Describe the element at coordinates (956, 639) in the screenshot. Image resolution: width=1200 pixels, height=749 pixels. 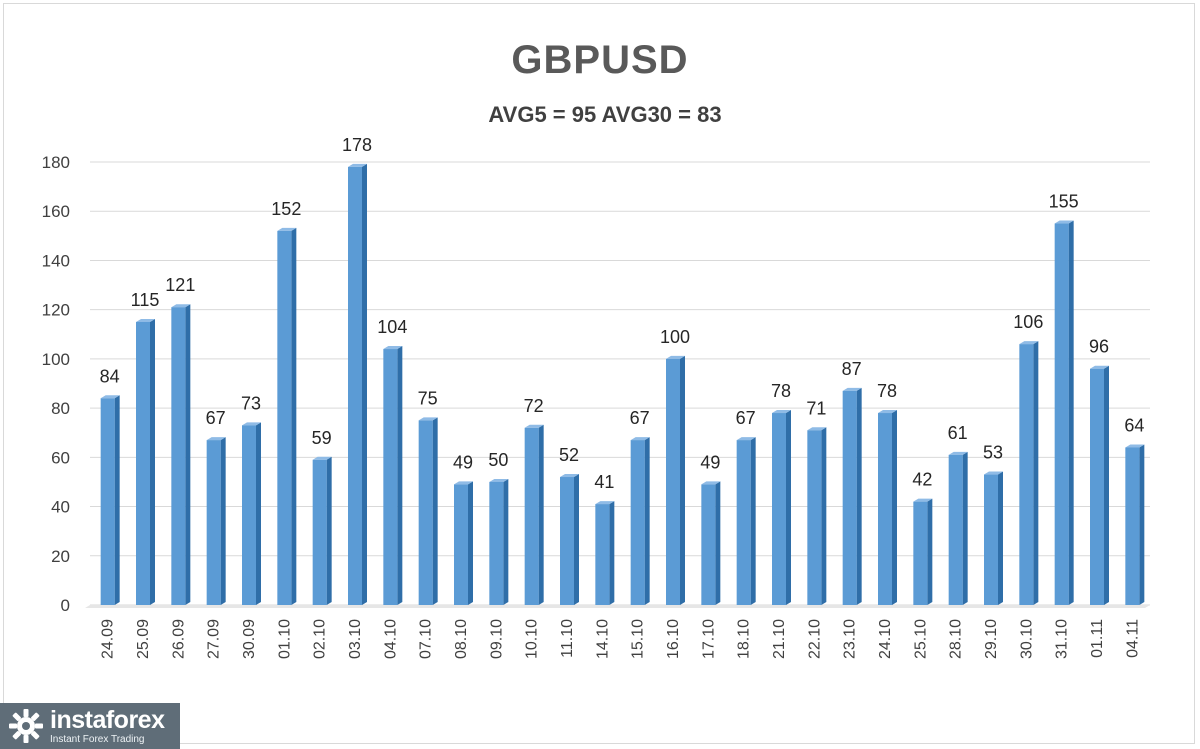
I see `x-tick-label: 28.10` at that location.